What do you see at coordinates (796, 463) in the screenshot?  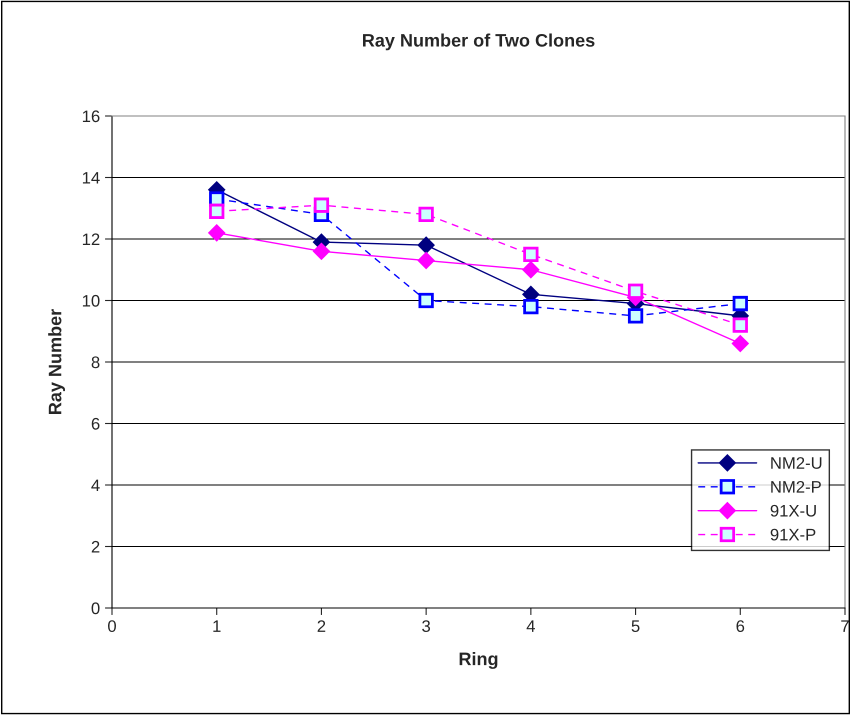 I see `legend-label: NM2-U` at bounding box center [796, 463].